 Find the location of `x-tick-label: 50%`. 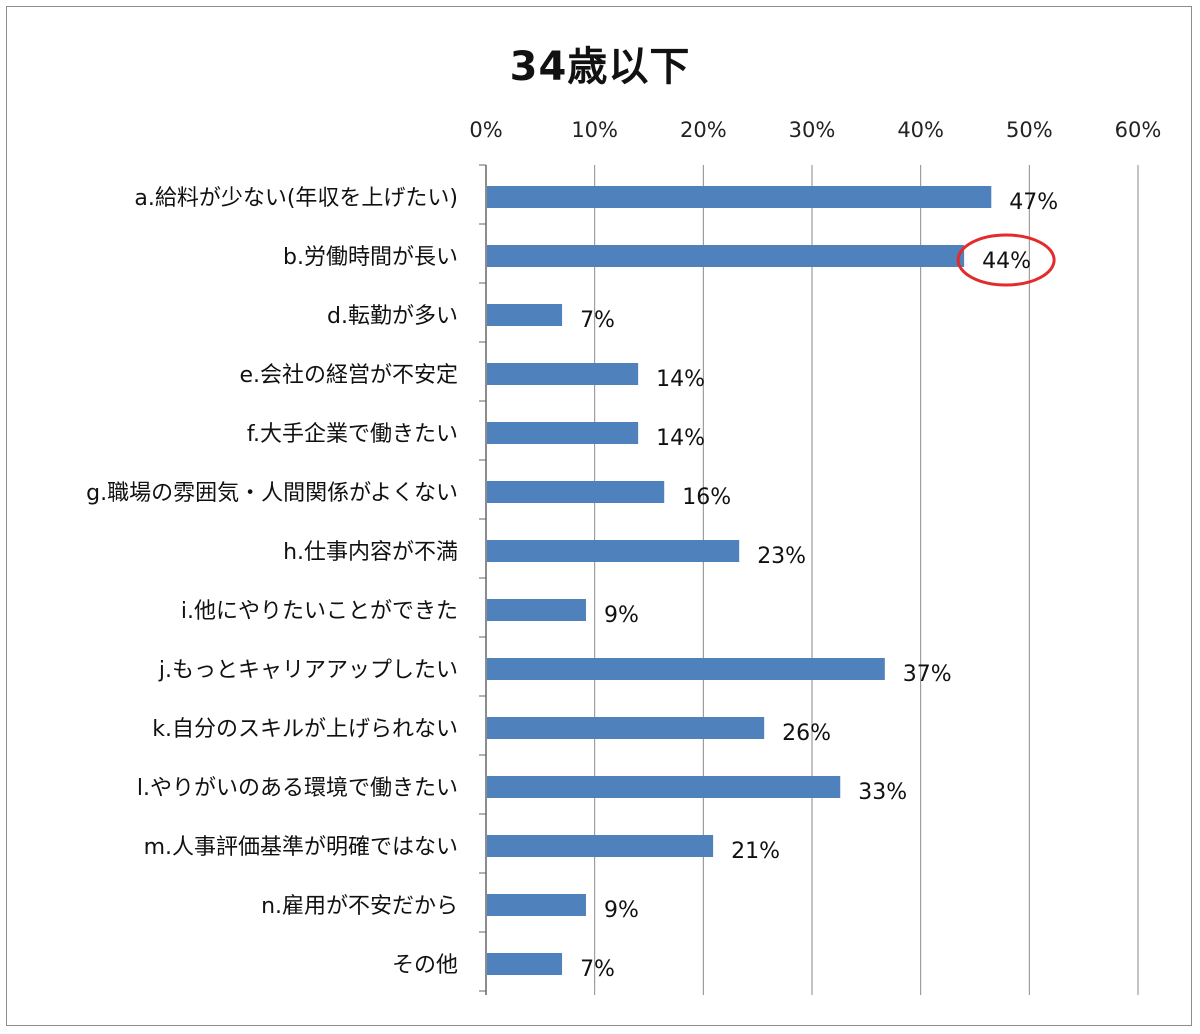

x-tick-label: 50% is located at coordinates (1029, 130).